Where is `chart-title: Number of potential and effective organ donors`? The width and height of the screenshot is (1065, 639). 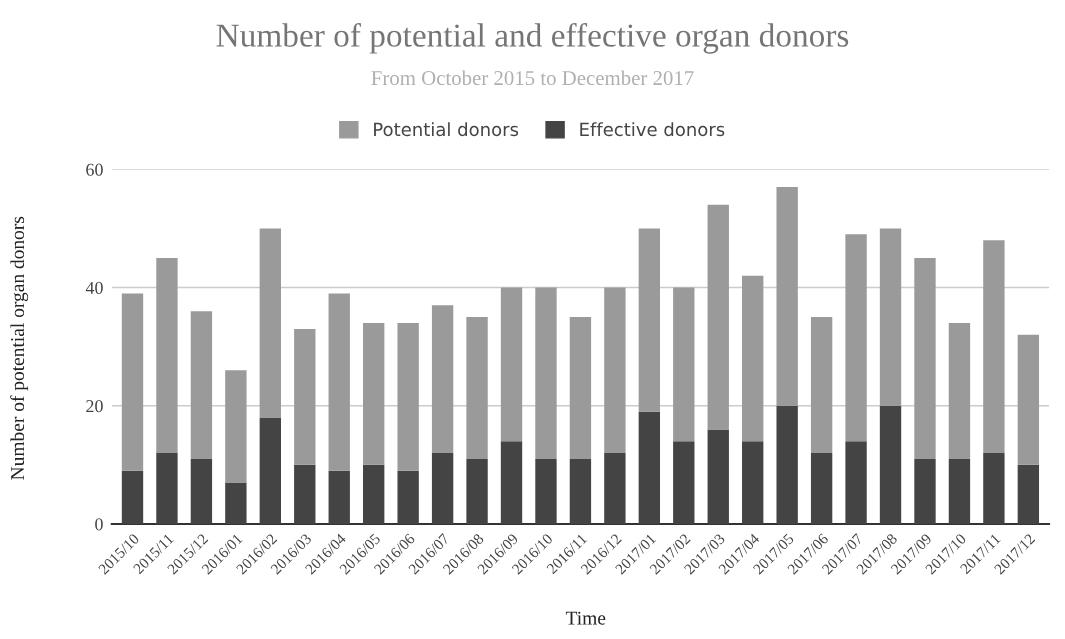
chart-title: Number of potential and effective organ donors is located at coordinates (532, 38).